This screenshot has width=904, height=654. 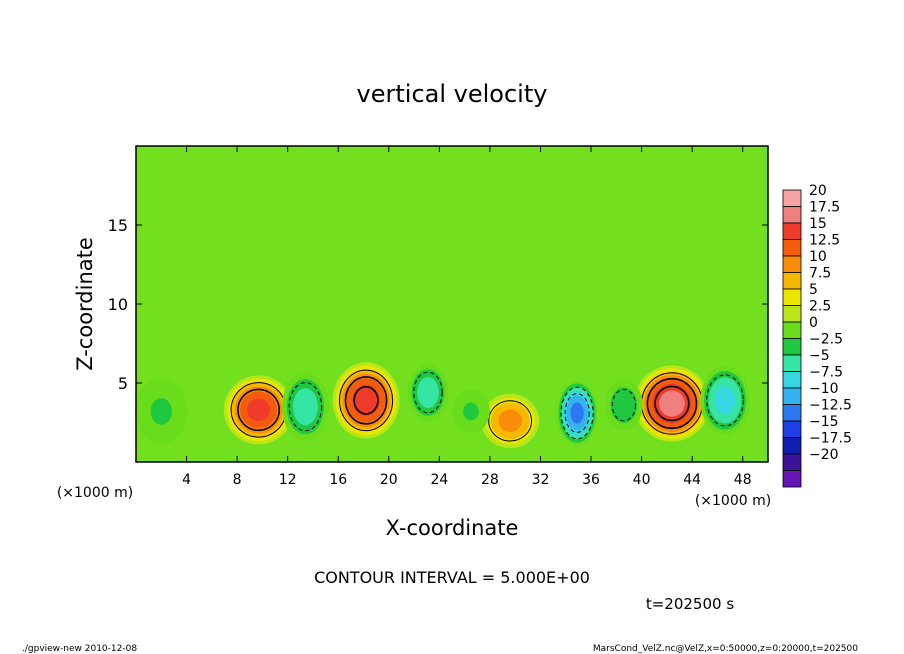 What do you see at coordinates (338, 480) in the screenshot?
I see `x-tick-label: 16` at bounding box center [338, 480].